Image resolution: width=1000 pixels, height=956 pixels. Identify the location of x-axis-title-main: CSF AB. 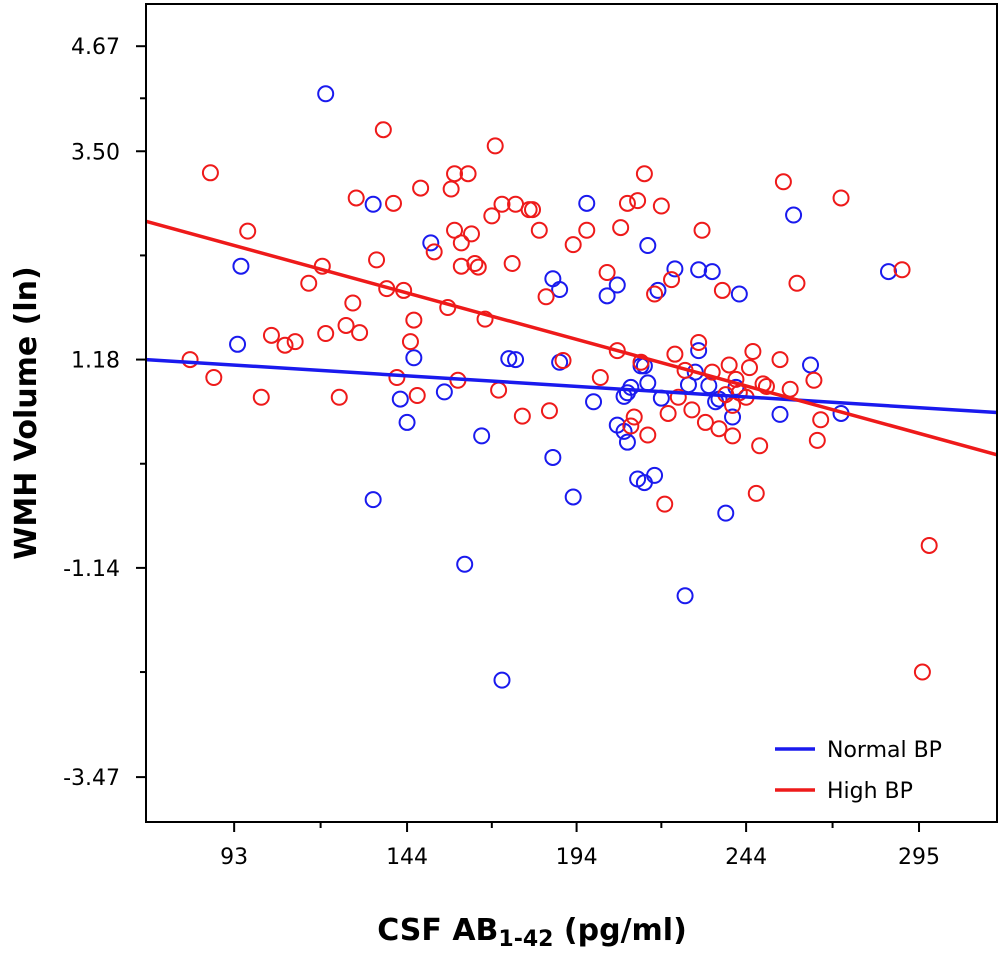
(437, 930).